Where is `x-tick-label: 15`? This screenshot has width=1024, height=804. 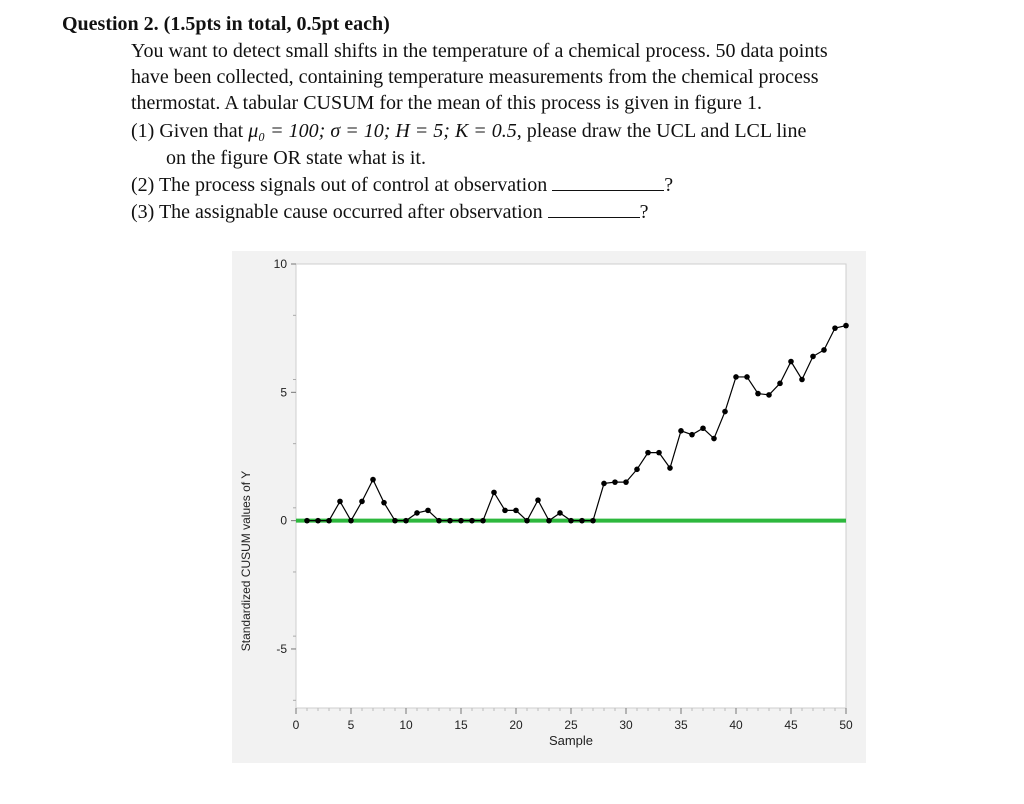
x-tick-label: 15 is located at coordinates (461, 725).